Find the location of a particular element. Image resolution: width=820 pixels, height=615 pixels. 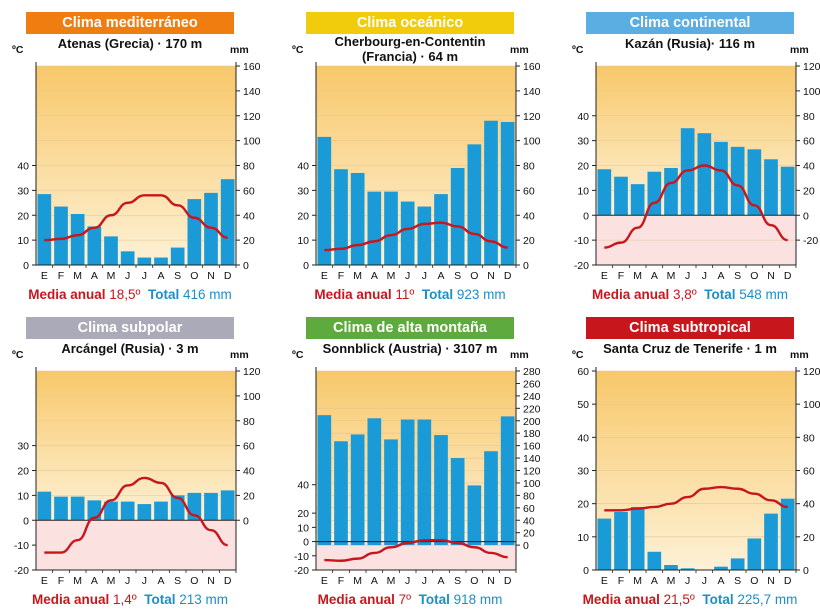

temperature-tick-label: 60 is located at coordinates (583, 372).